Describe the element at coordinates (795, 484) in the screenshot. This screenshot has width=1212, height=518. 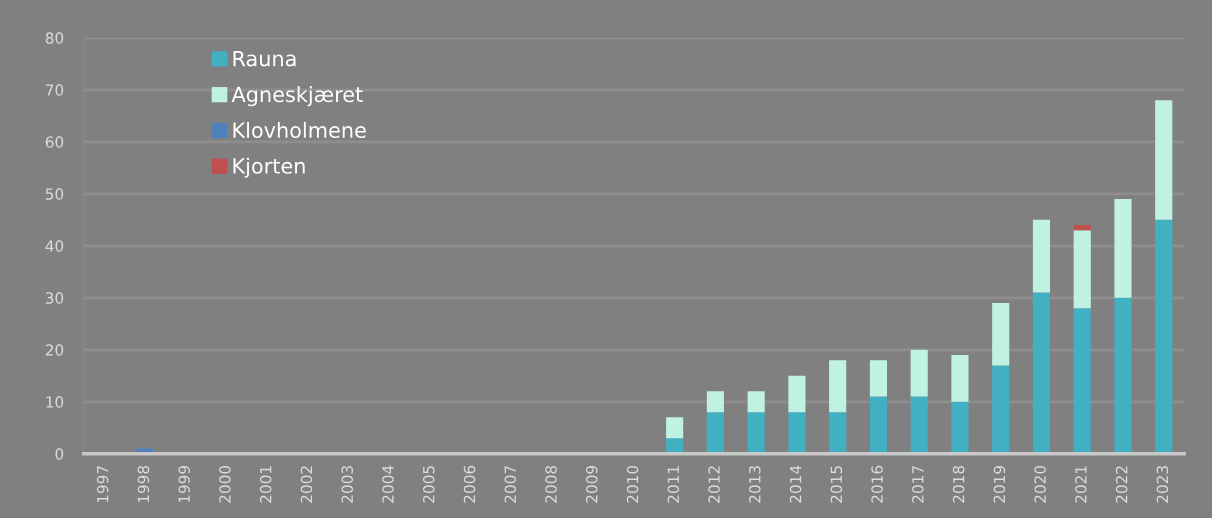
I see `x-tick-label: 2014` at that location.